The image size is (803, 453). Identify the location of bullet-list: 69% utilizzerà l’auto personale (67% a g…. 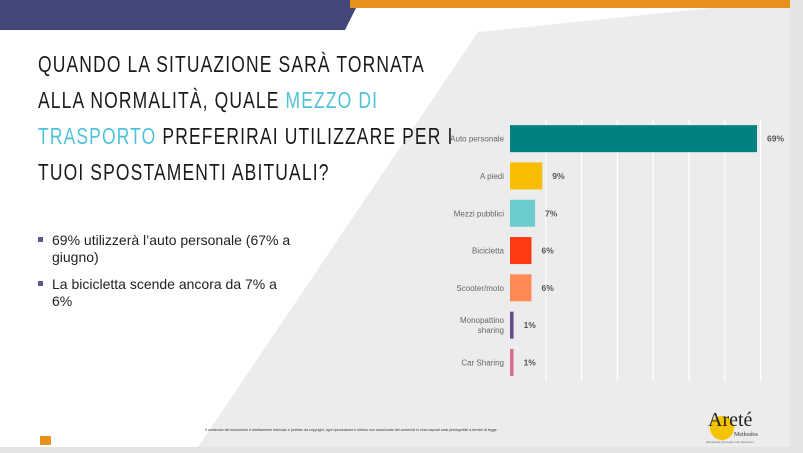
(168, 276).